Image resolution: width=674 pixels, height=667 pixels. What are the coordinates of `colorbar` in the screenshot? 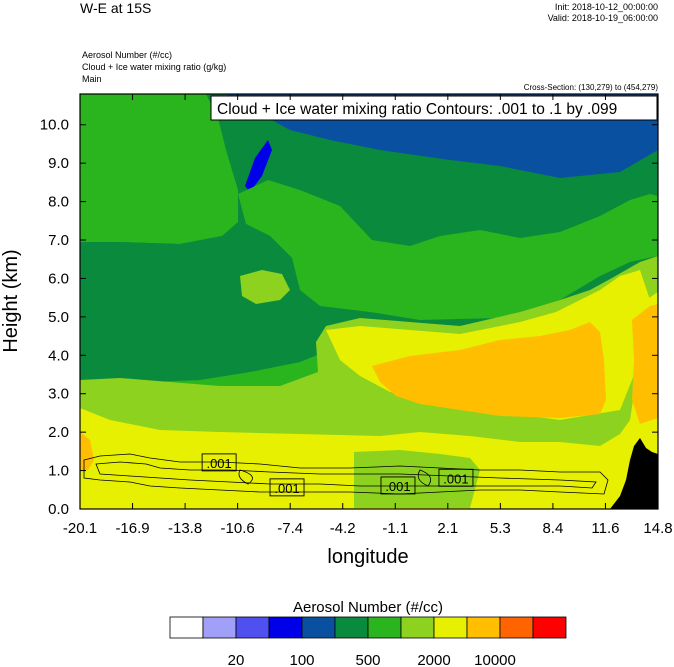 It's located at (368, 627).